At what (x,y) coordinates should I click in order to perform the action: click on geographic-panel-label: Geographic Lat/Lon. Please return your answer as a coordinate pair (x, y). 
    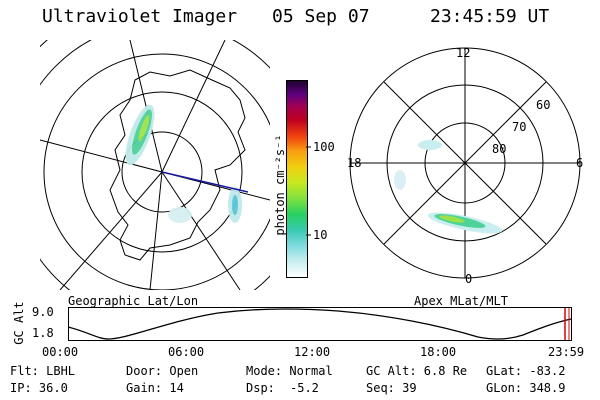
    Looking at the image, I should click on (133, 301).